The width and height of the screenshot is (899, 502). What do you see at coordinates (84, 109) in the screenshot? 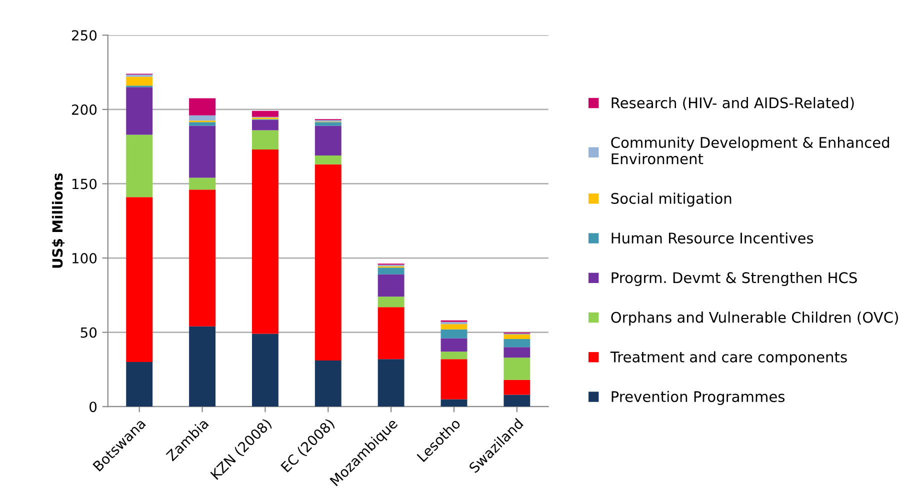
I see `y-tick-label: 200` at bounding box center [84, 109].